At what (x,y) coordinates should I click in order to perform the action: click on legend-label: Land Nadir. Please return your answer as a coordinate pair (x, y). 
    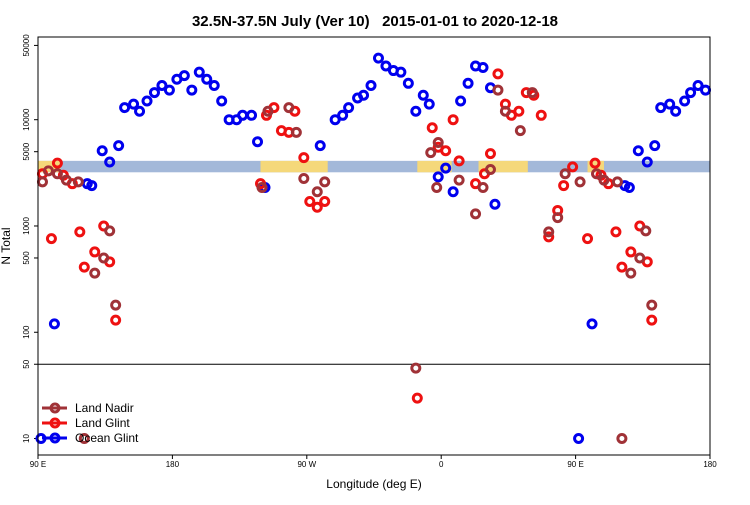
    Looking at the image, I should click on (104, 408).